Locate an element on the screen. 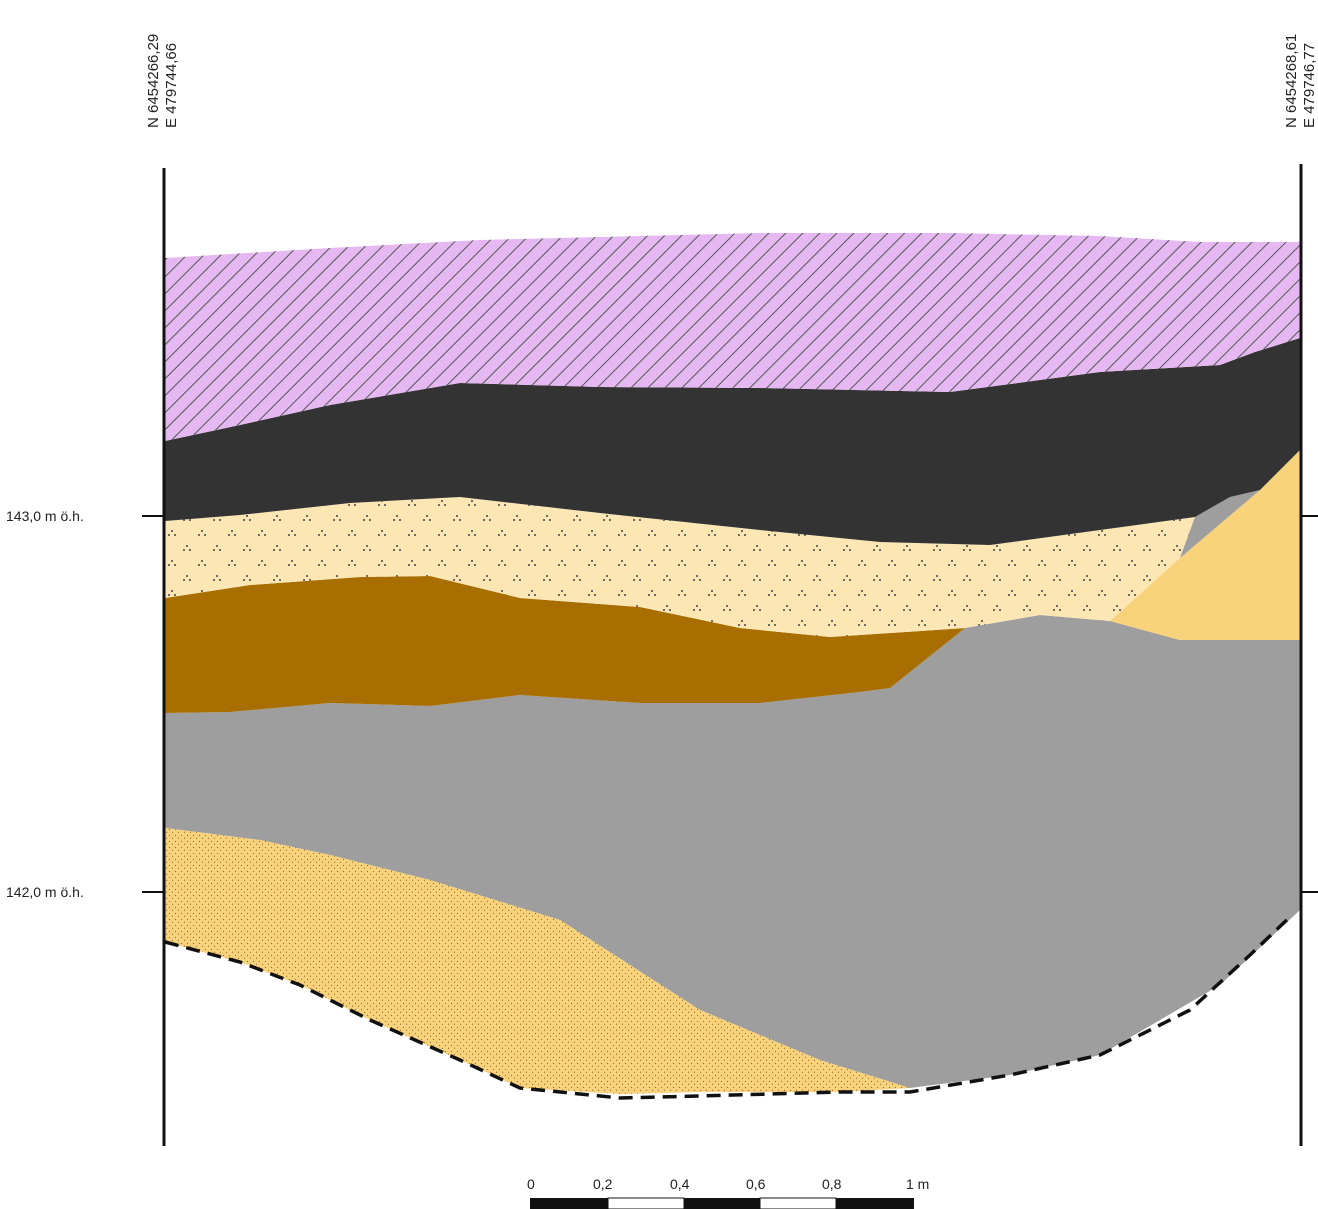 The image size is (1318, 1209). excavation-bottom-dashed-line is located at coordinates (729, 1006).